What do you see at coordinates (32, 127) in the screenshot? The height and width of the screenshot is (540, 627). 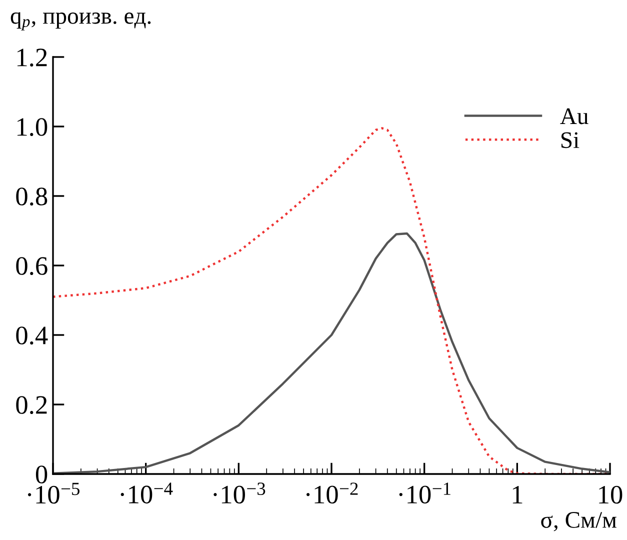 I see `y-tick-label: 1.0` at bounding box center [32, 127].